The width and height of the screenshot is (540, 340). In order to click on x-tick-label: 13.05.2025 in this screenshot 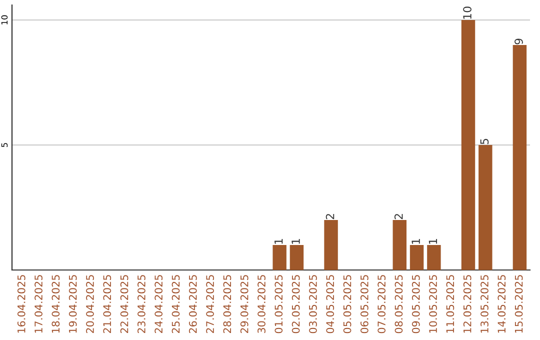, I will do `click(484, 304)`.